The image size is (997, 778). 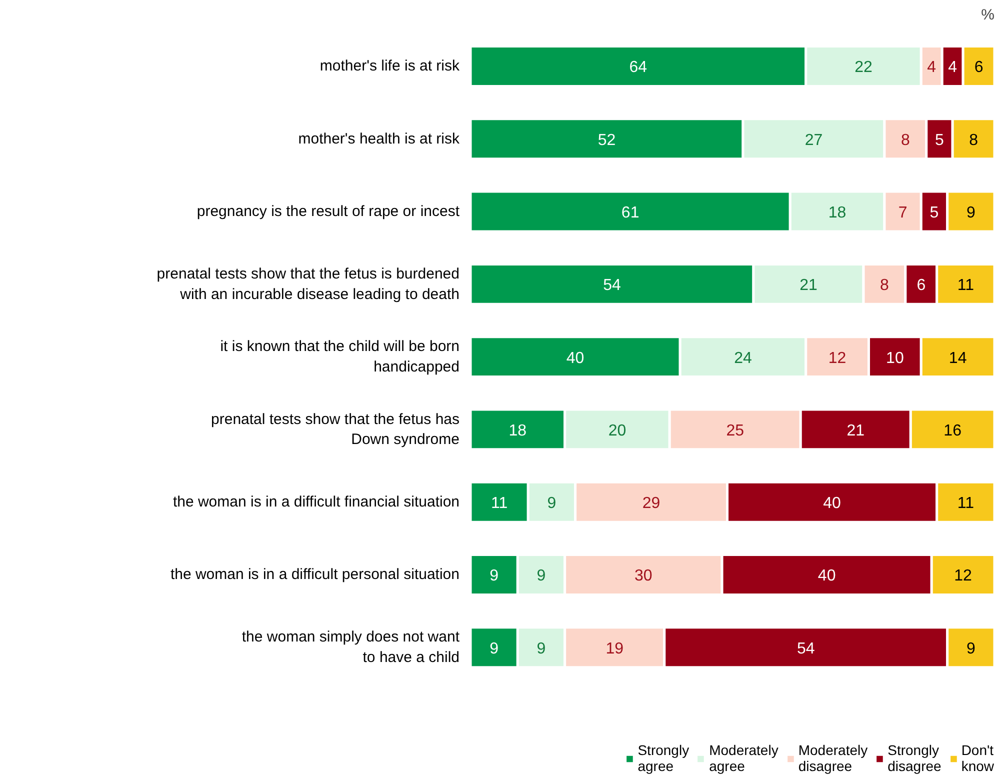 I want to click on y-tick-label: prenatal tests show that the fetus is burdened with an incurable disease leading to death, so click(x=308, y=284).